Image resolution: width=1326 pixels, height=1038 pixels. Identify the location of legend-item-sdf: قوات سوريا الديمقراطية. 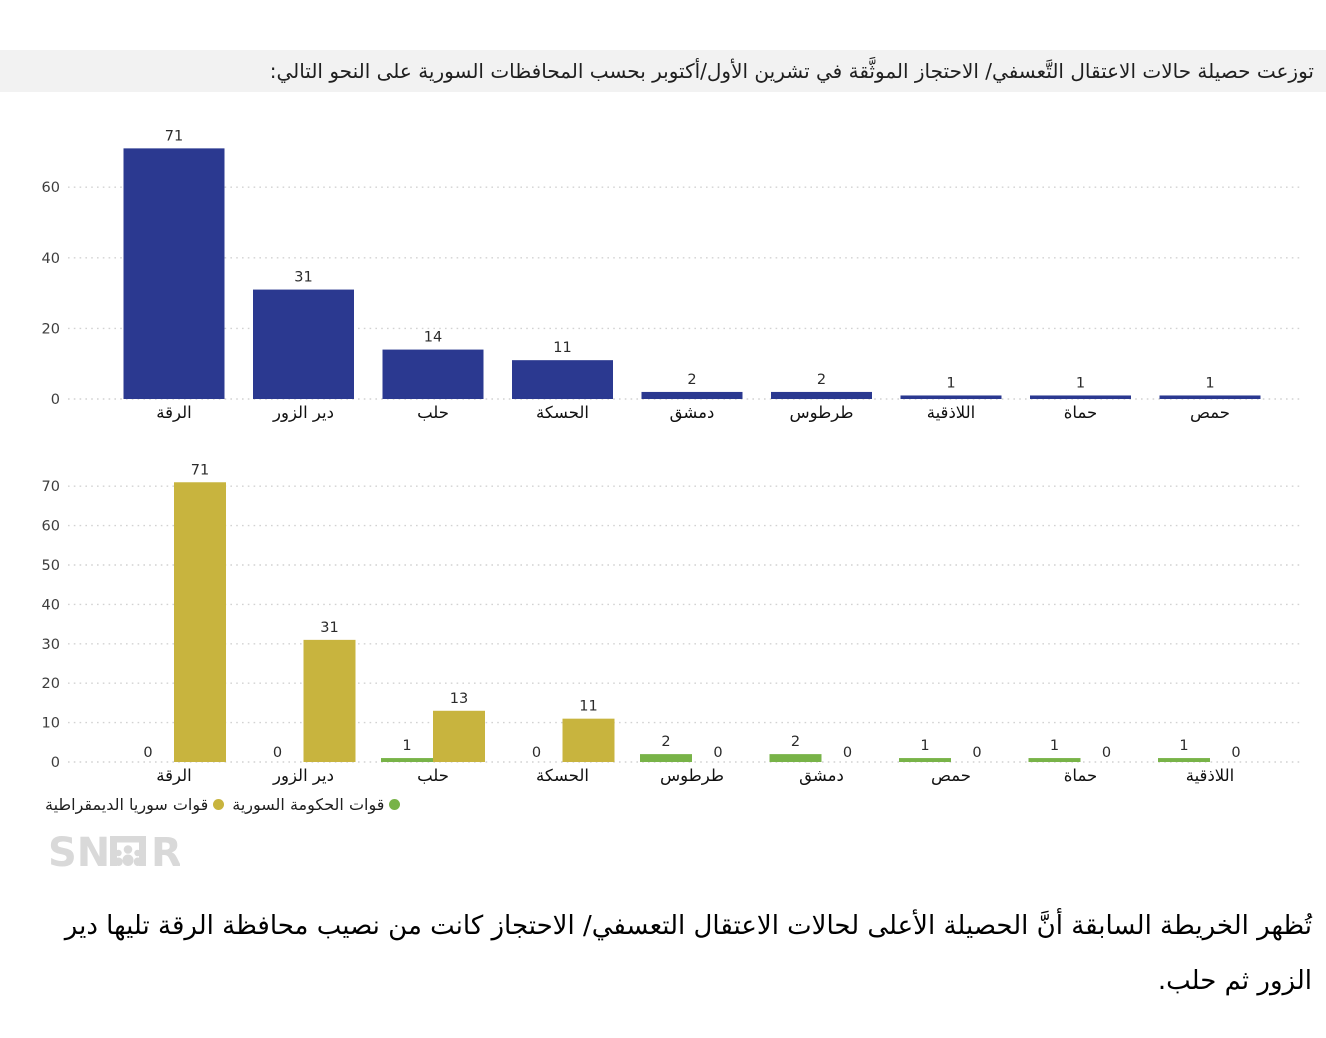
(135, 804).